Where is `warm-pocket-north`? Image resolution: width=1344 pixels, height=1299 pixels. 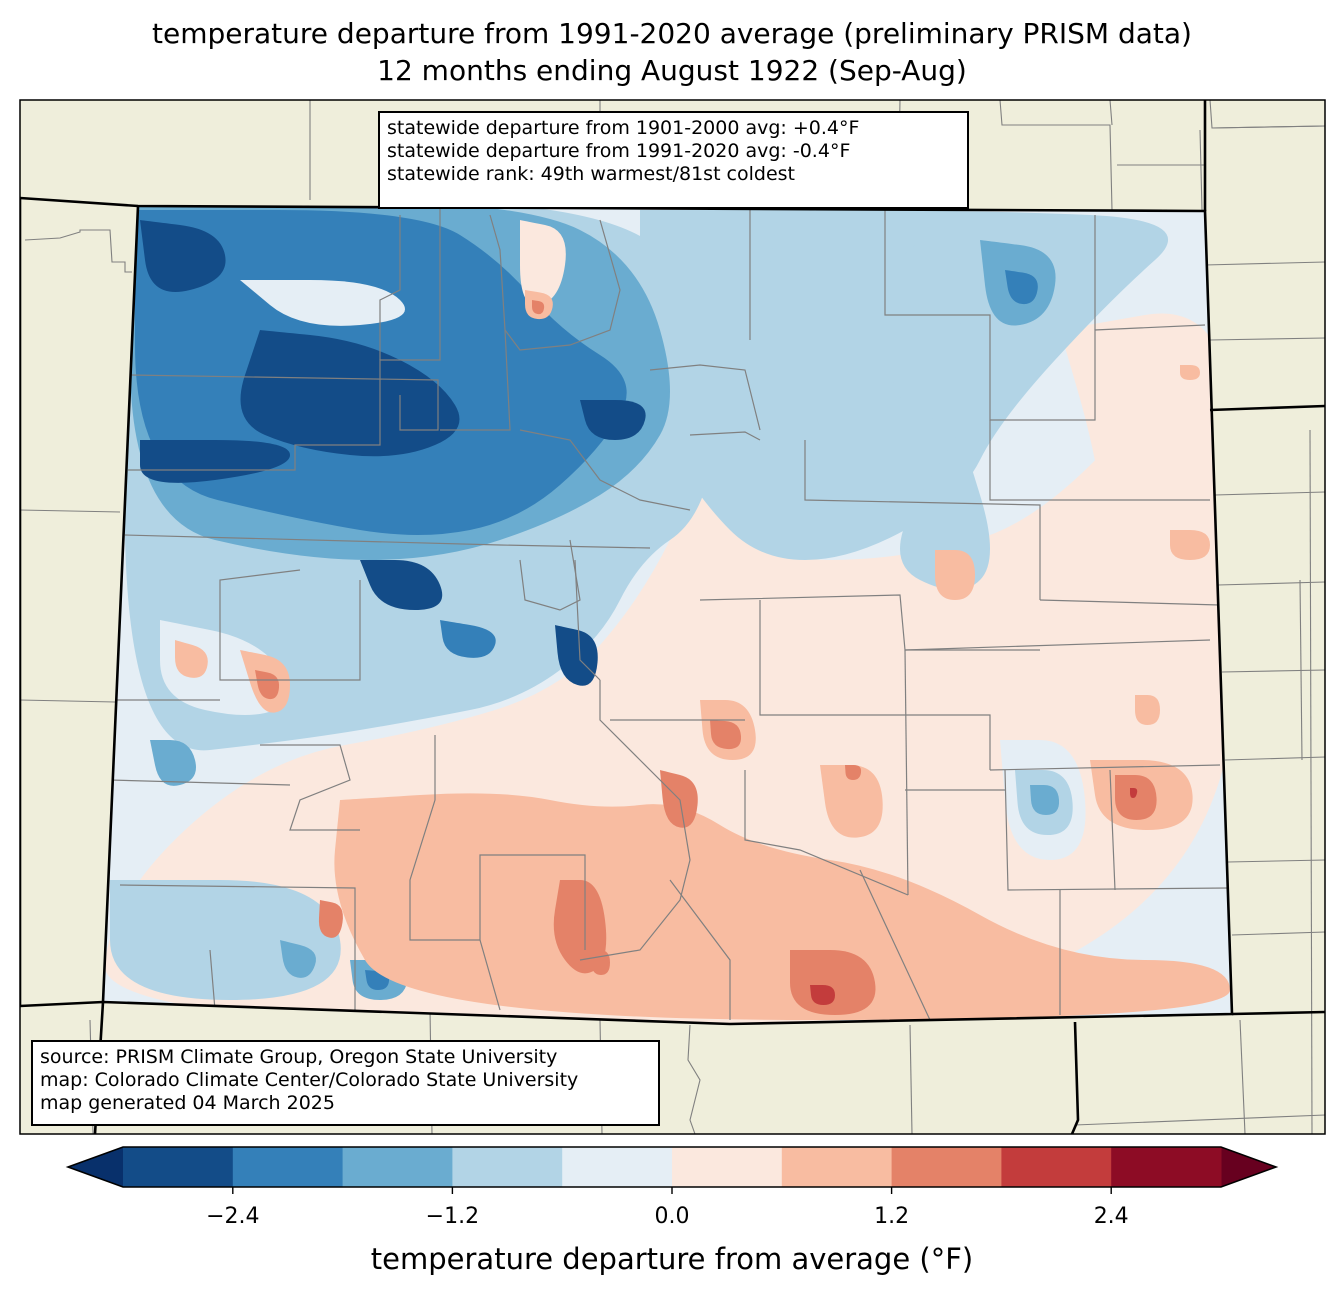 warm-pocket-north is located at coordinates (543, 263).